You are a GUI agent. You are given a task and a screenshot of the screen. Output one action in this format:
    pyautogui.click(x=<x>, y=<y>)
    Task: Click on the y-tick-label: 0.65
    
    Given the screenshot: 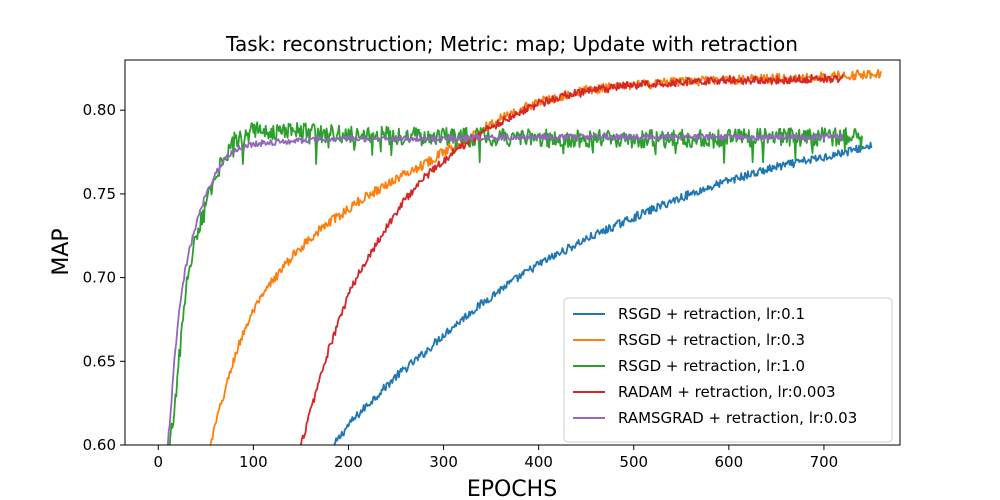 What is the action you would take?
    pyautogui.click(x=99, y=361)
    